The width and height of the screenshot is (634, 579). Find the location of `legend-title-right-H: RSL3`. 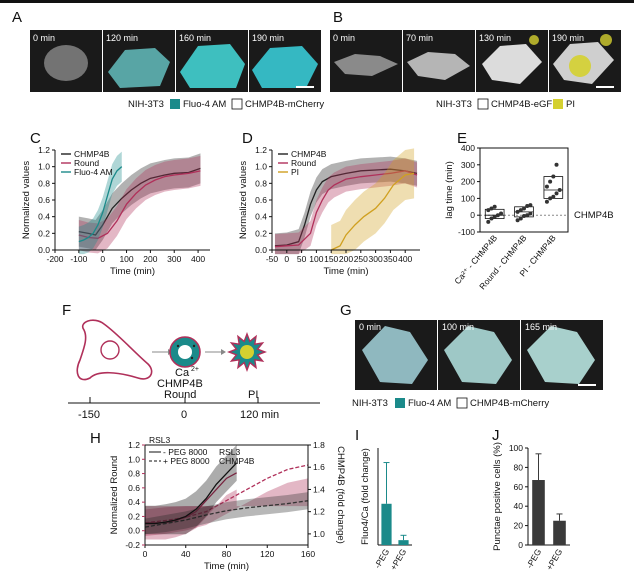

legend-title-right-H: RSL3 is located at coordinates (230, 452).